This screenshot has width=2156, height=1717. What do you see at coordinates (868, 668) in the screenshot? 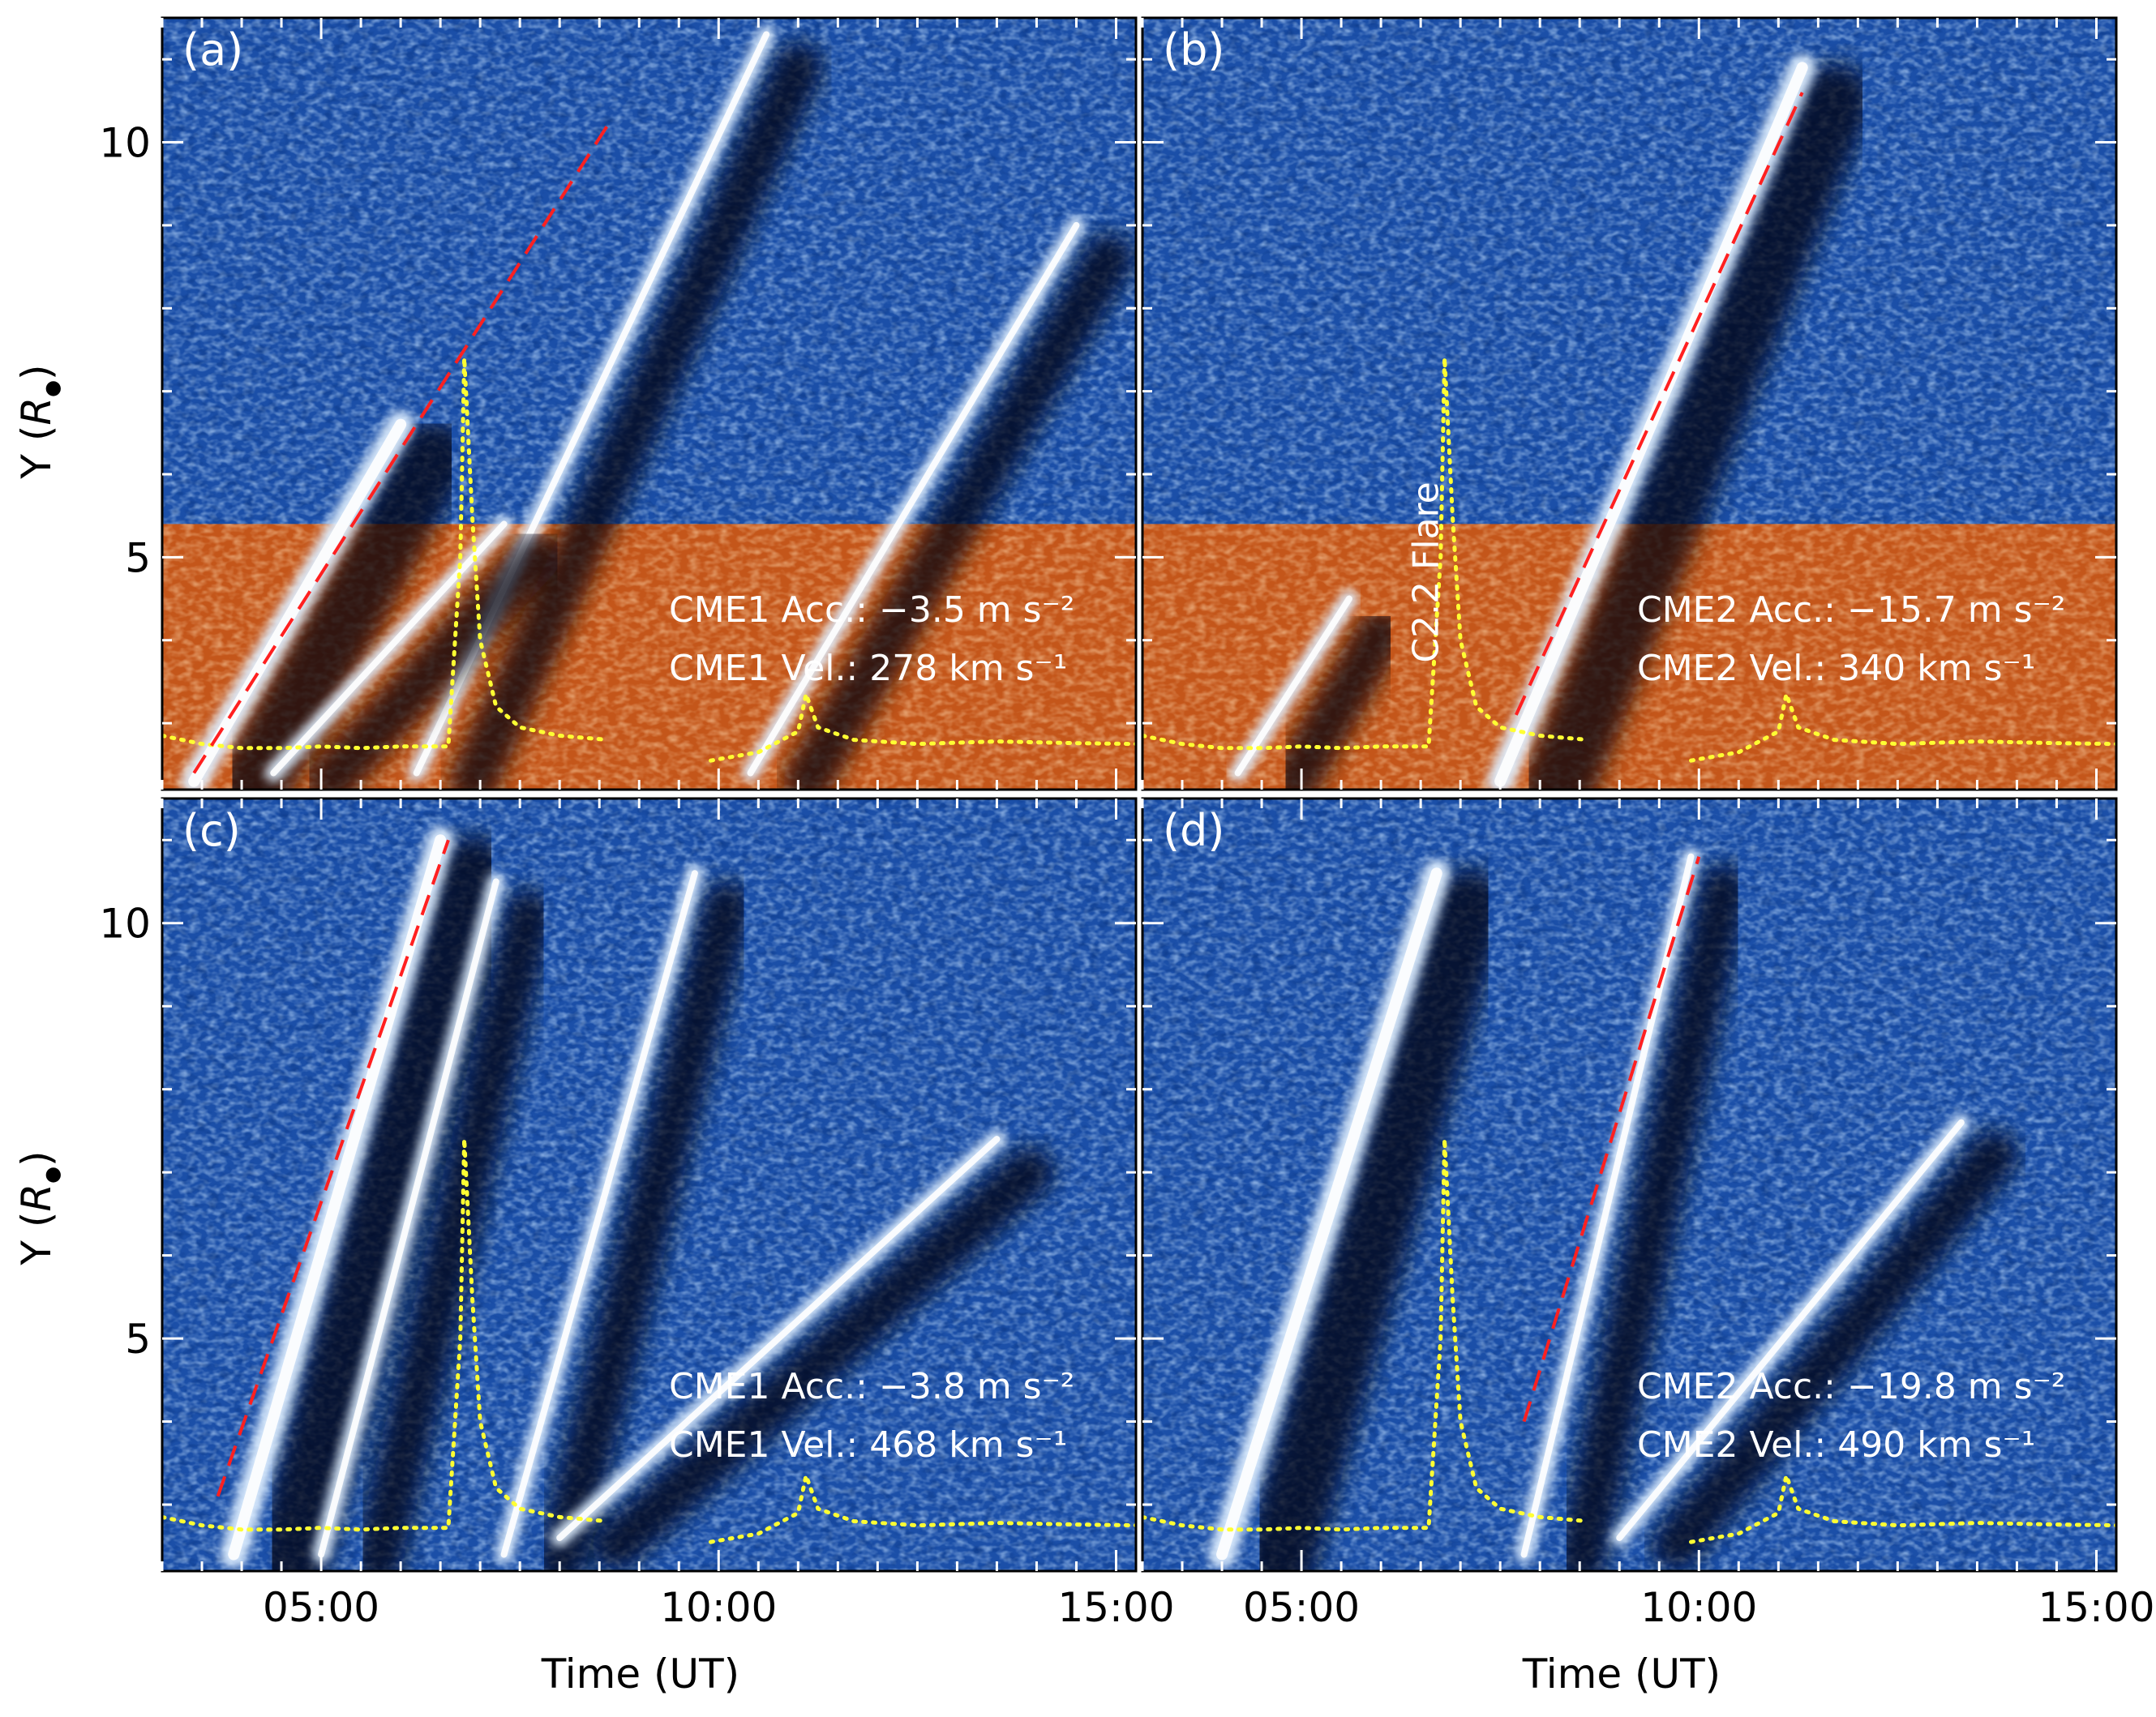
I see `velocity-label: CME1 Vel.: 278 km s⁻¹` at bounding box center [868, 668].